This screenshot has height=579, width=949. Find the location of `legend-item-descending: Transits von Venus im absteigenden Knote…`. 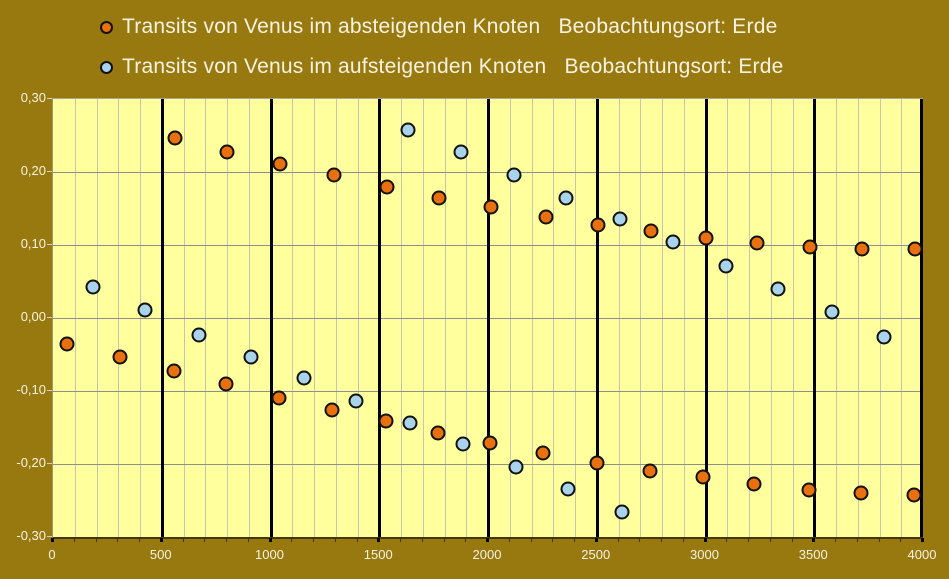

legend-item-descending: Transits von Venus im absteigenden Knote… is located at coordinates (438, 27).